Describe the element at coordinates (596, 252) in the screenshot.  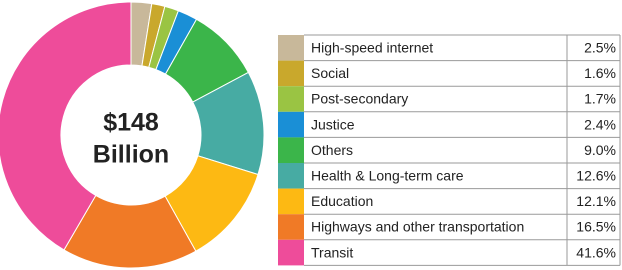
I see `legend-value: 41.6%` at that location.